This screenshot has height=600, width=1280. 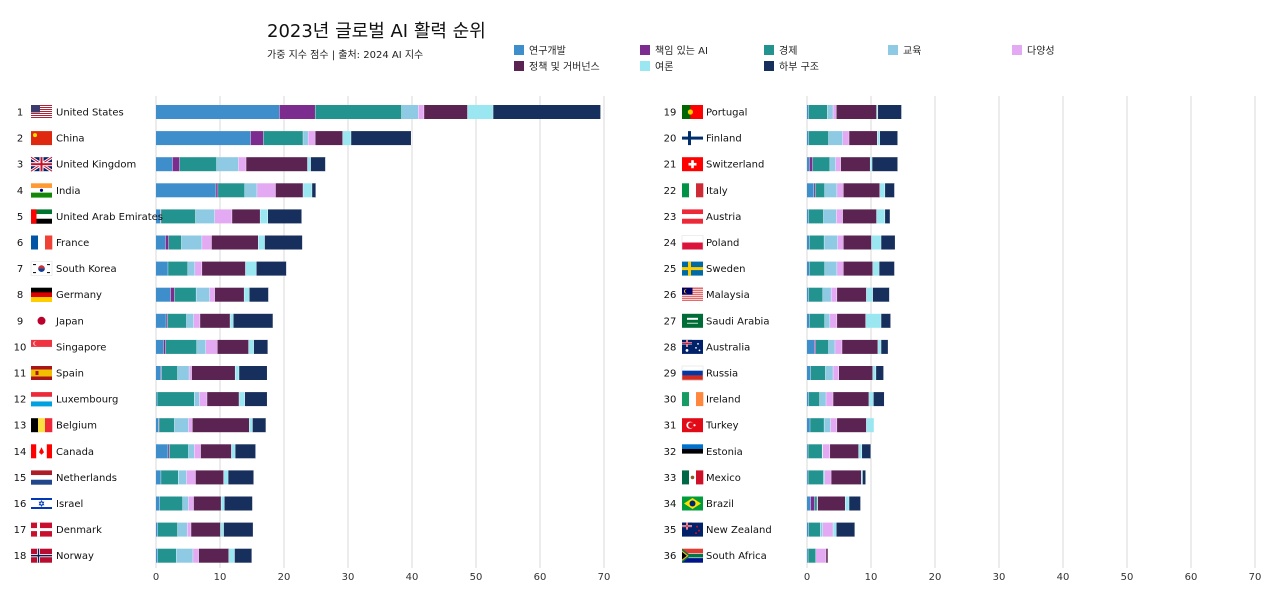 I want to click on country-row: 13 Belgium, so click(x=55, y=425).